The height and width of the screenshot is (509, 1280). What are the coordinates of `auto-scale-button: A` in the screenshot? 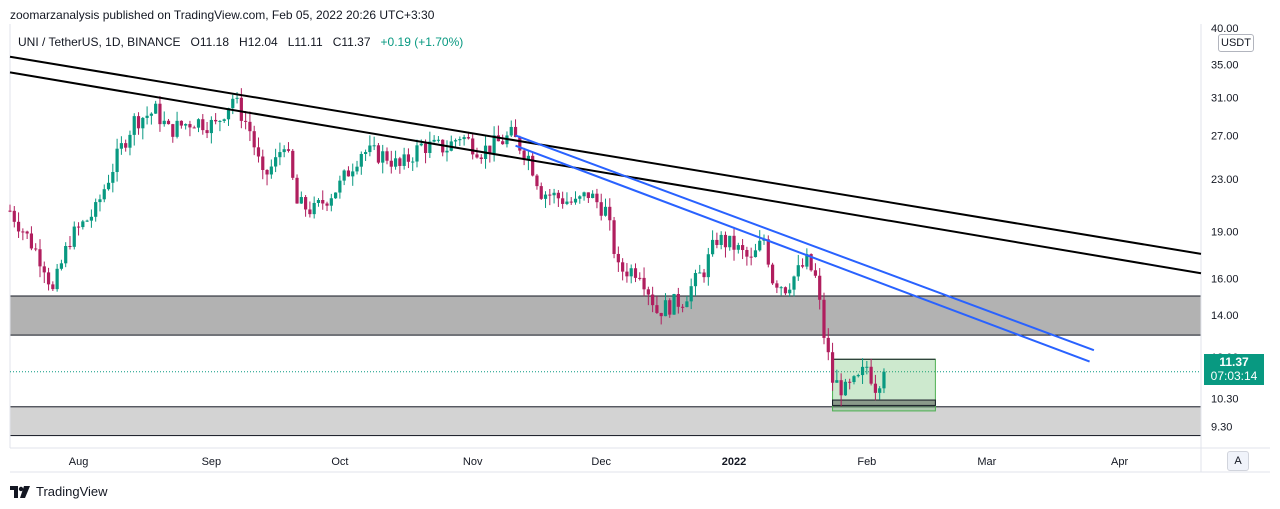 It's located at (1238, 461).